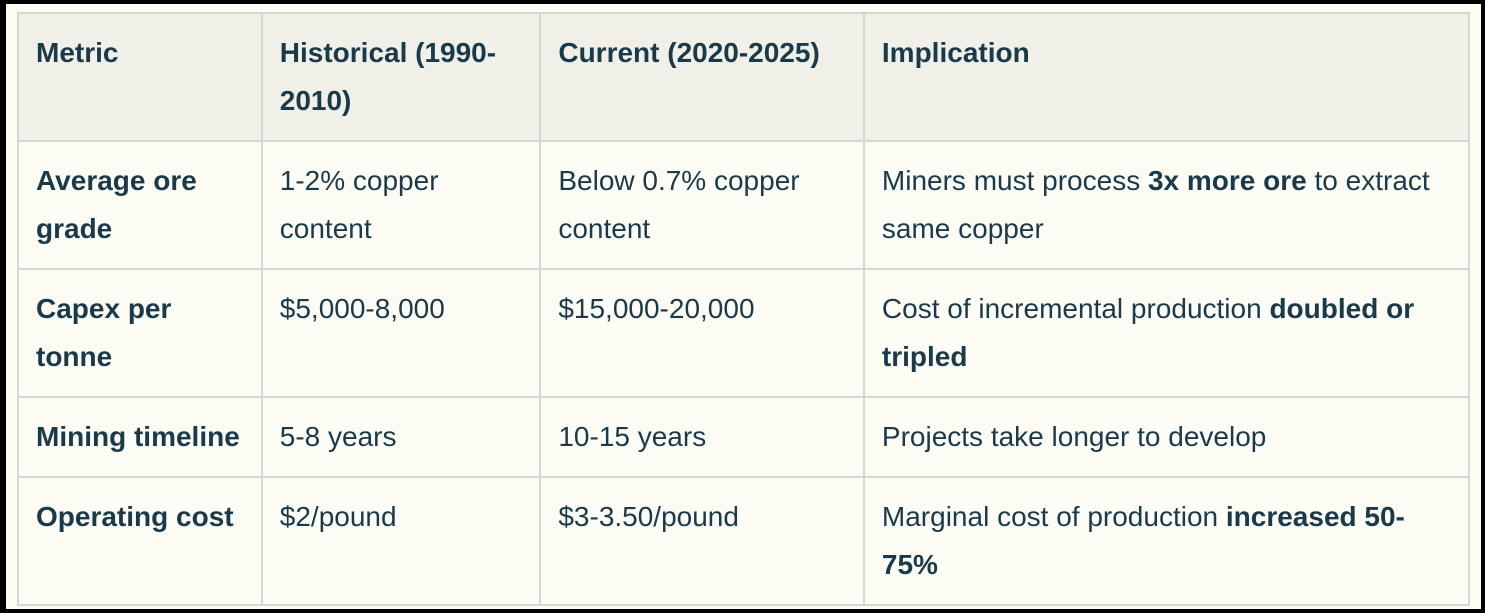 Image resolution: width=1485 pixels, height=613 pixels. I want to click on text-segment: Projects take longer to develop, so click(1074, 436).